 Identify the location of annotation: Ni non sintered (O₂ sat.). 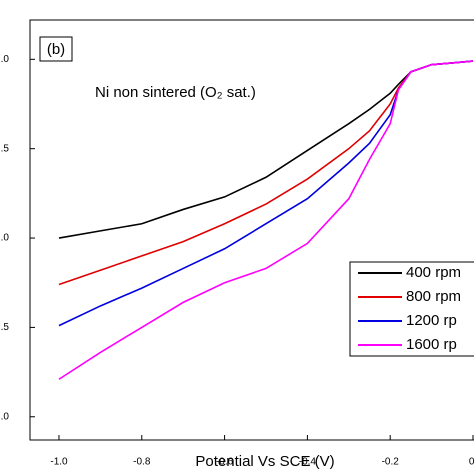
(175, 92).